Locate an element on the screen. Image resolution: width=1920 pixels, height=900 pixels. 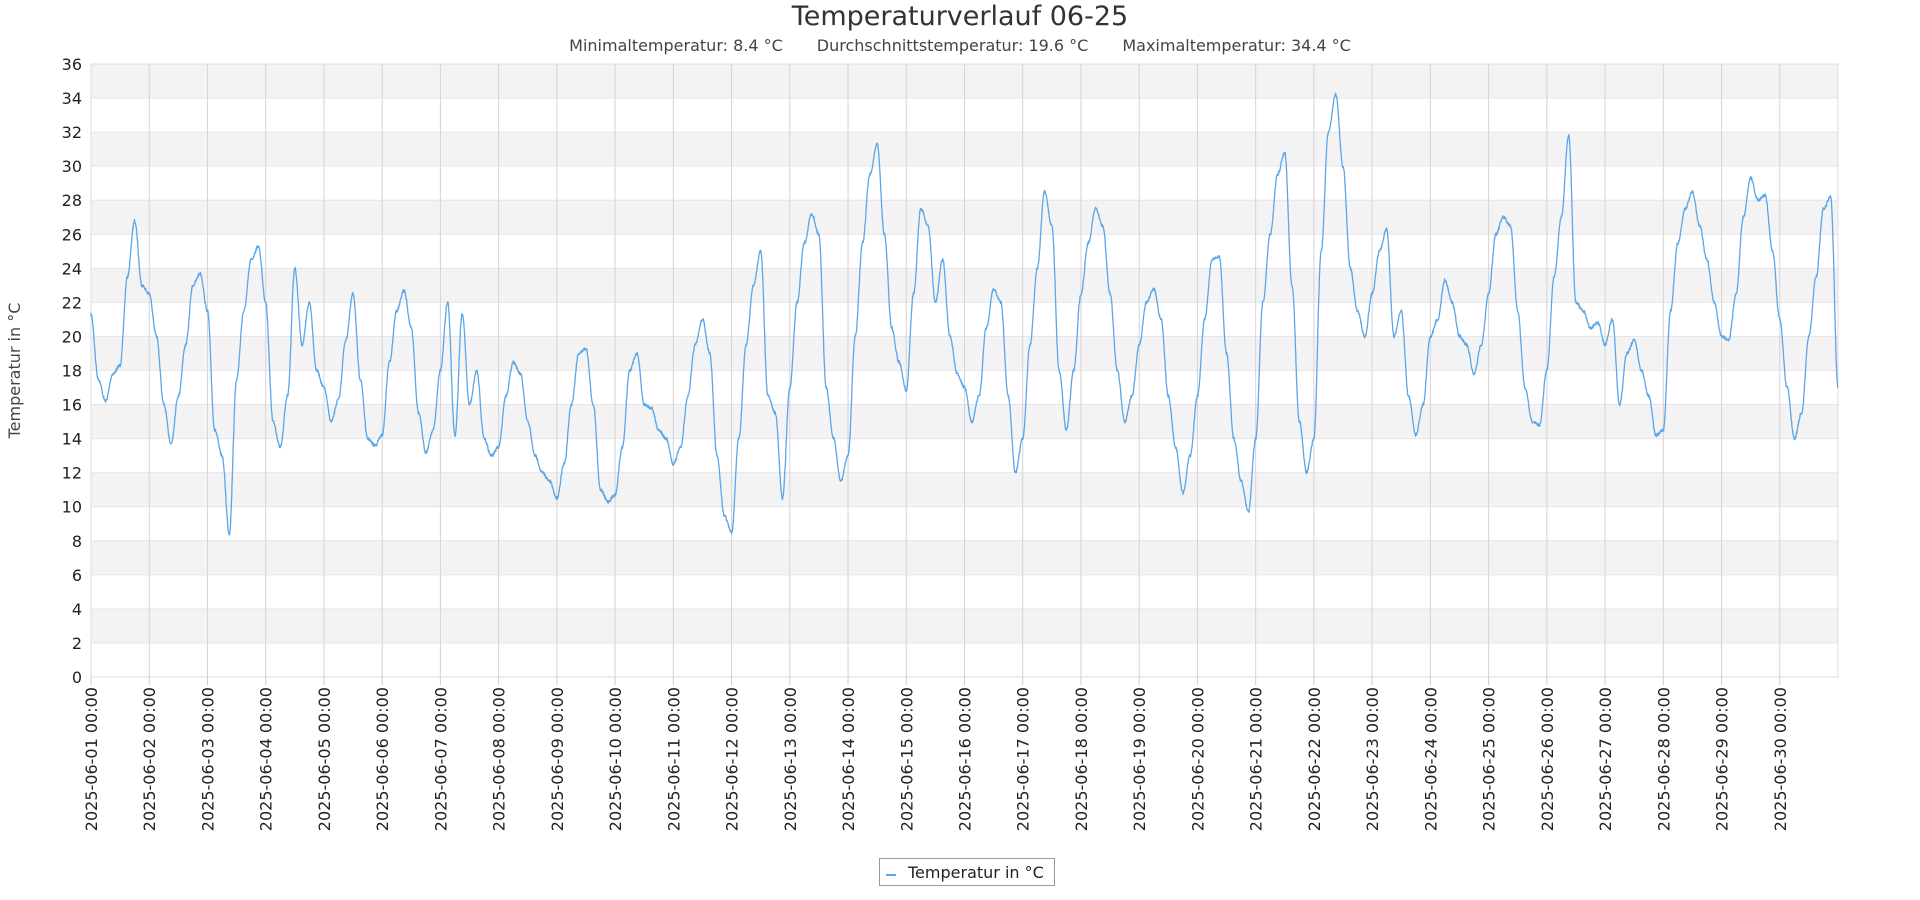
x-tick-label: 2025-06-08 00:00 is located at coordinates (499, 759).